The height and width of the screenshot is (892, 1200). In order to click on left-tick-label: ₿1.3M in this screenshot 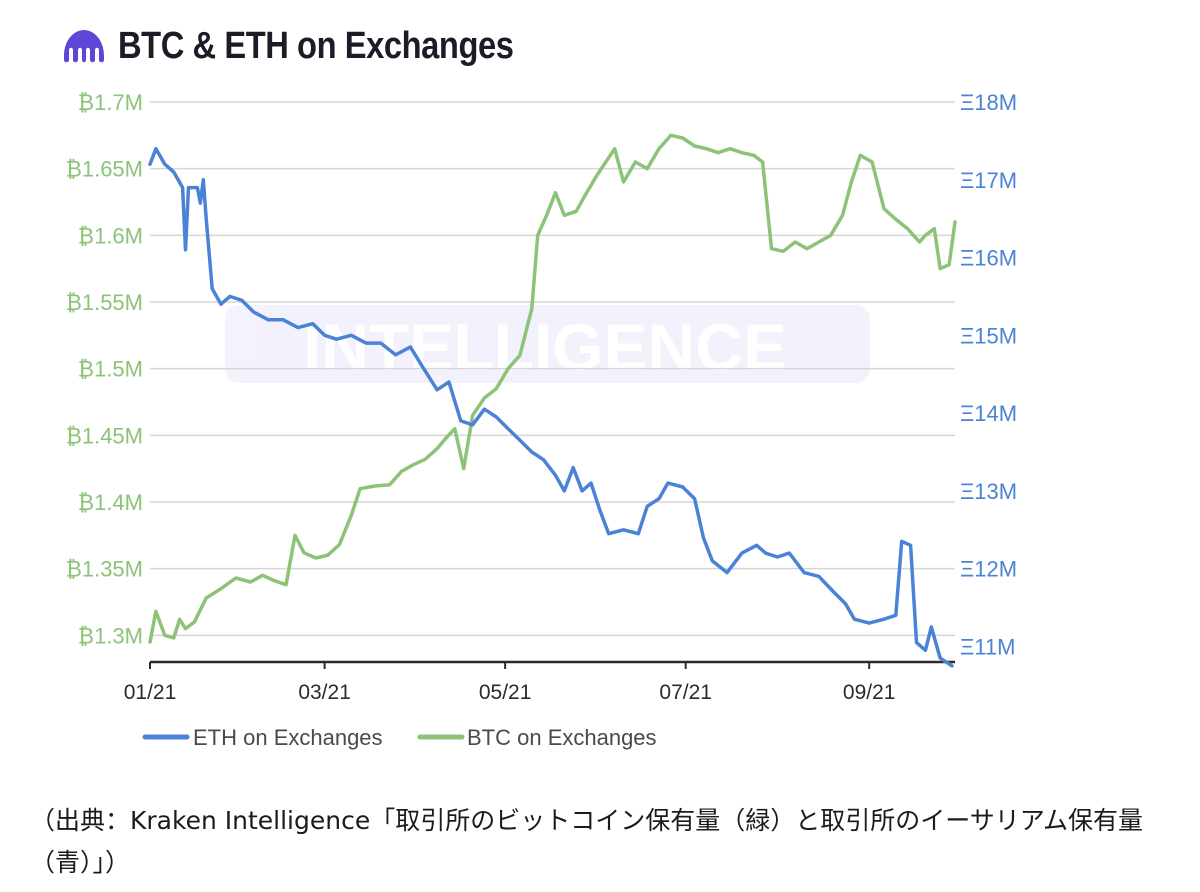, I will do `click(110, 635)`.